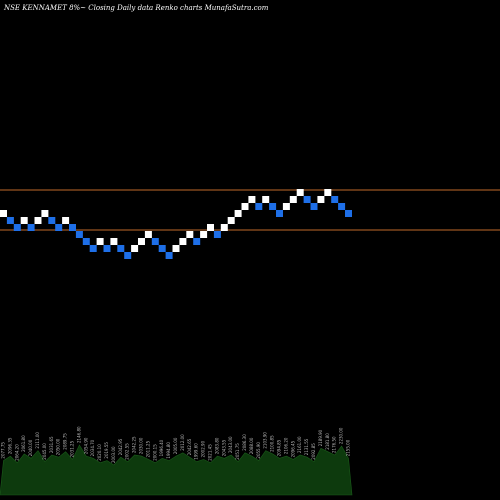 The image size is (500, 500). Describe the element at coordinates (113, 454) in the screenshot. I see `volume-value-label: 2003.00` at that location.